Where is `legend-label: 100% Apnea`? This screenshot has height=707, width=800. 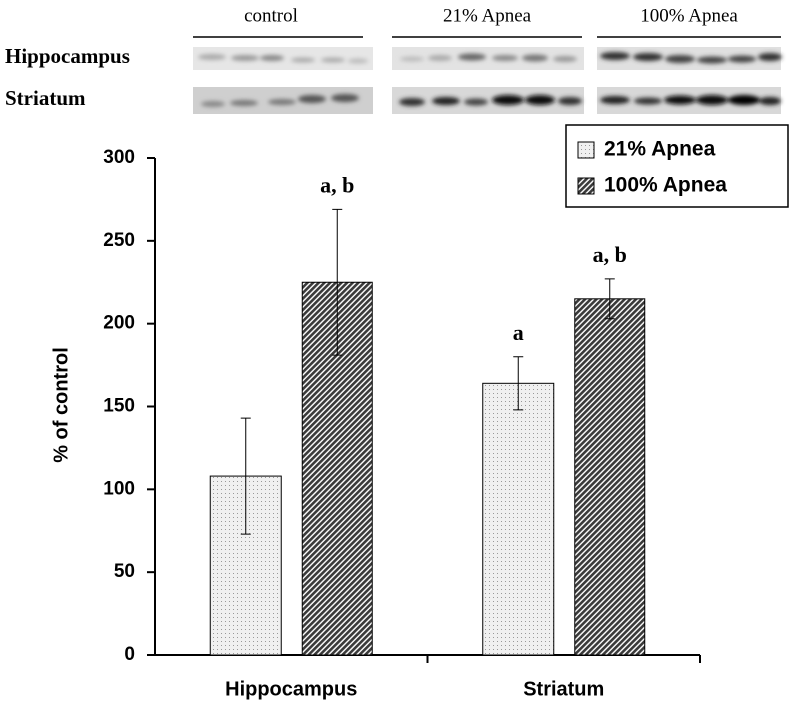
legend-label: 100% Apnea is located at coordinates (665, 185).